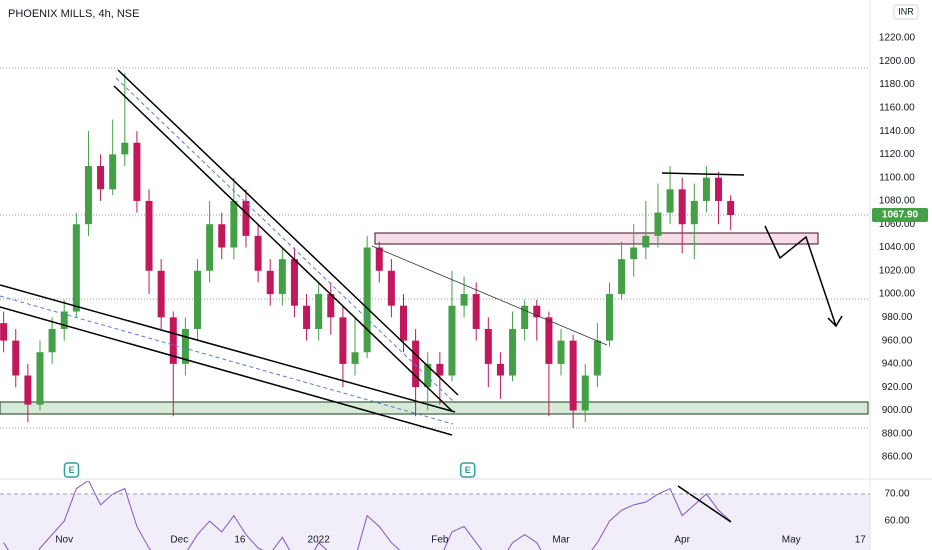 Image resolution: width=932 pixels, height=550 pixels. What do you see at coordinates (897, 387) in the screenshot?
I see `y-tick-label: 920.00` at bounding box center [897, 387].